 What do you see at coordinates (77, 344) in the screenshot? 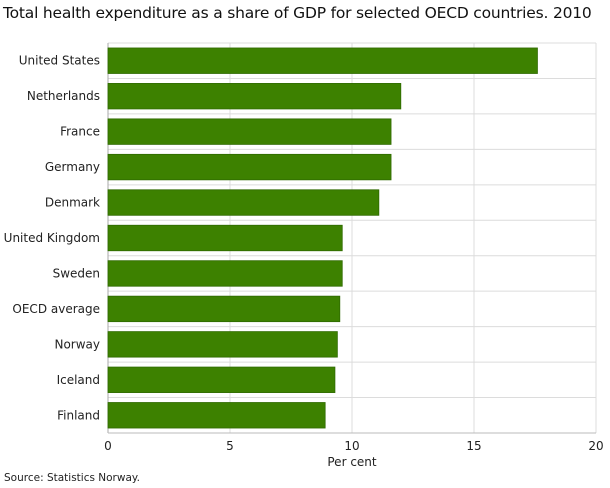
I see `y-category-label: Norway` at bounding box center [77, 344].